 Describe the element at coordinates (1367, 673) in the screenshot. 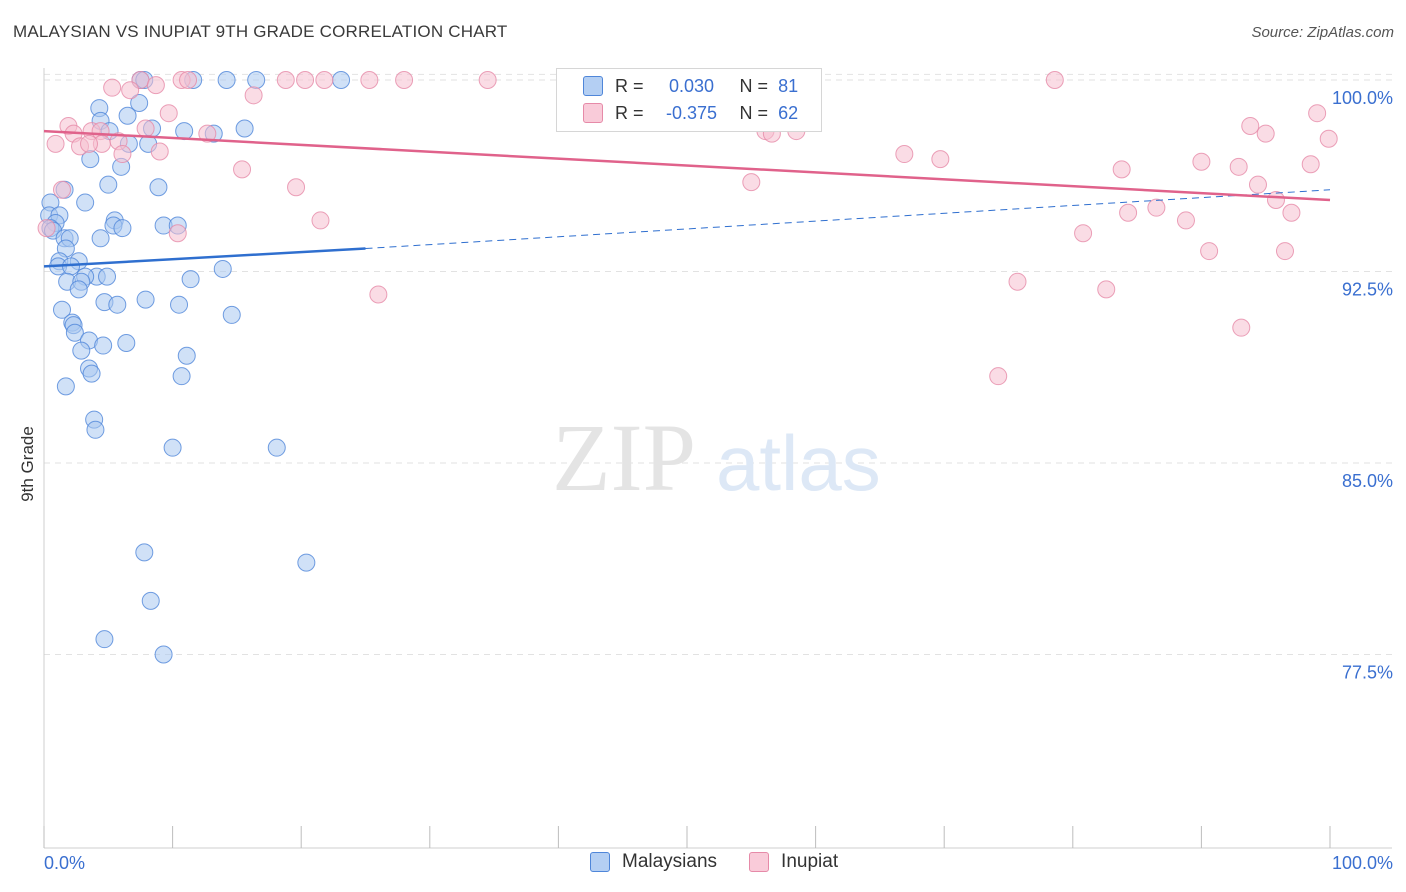

I see `y-tick-label: 77.5%` at that location.